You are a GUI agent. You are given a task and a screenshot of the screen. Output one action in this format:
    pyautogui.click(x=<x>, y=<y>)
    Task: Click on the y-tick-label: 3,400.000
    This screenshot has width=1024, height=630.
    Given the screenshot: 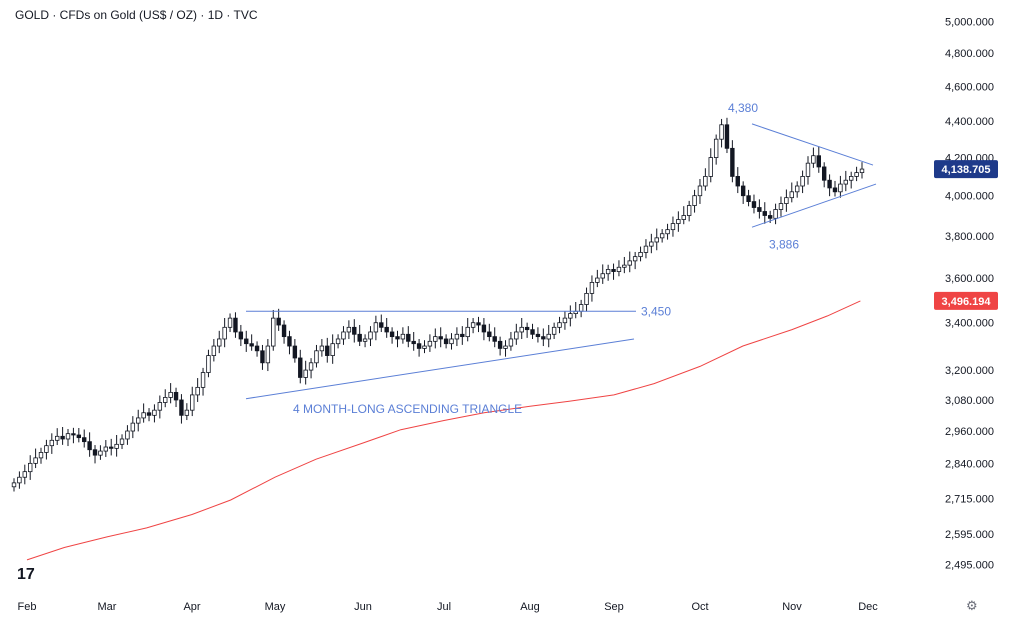 What is the action you would take?
    pyautogui.click(x=969, y=324)
    